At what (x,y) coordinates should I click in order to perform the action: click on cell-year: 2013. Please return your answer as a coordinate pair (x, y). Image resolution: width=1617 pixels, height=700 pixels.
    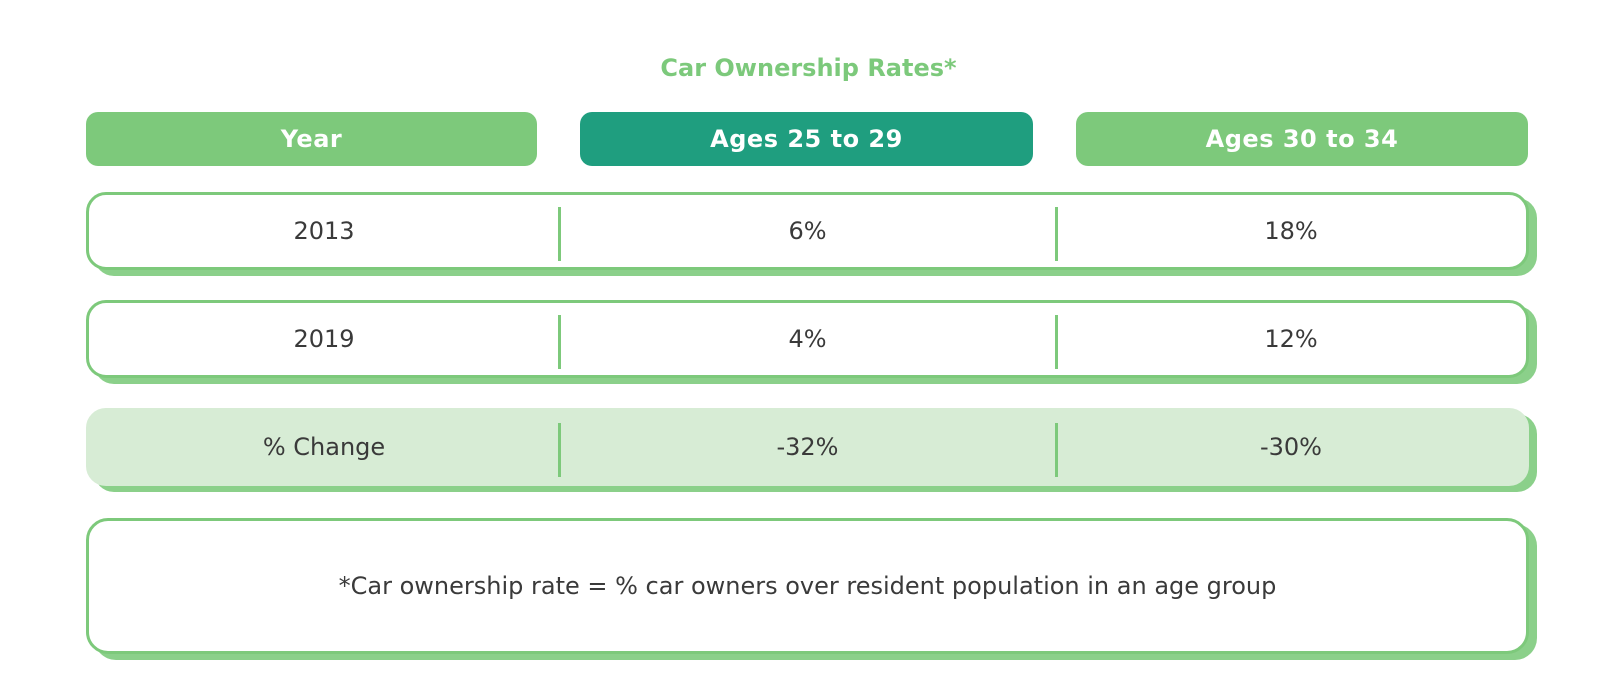
    Looking at the image, I should click on (324, 231).